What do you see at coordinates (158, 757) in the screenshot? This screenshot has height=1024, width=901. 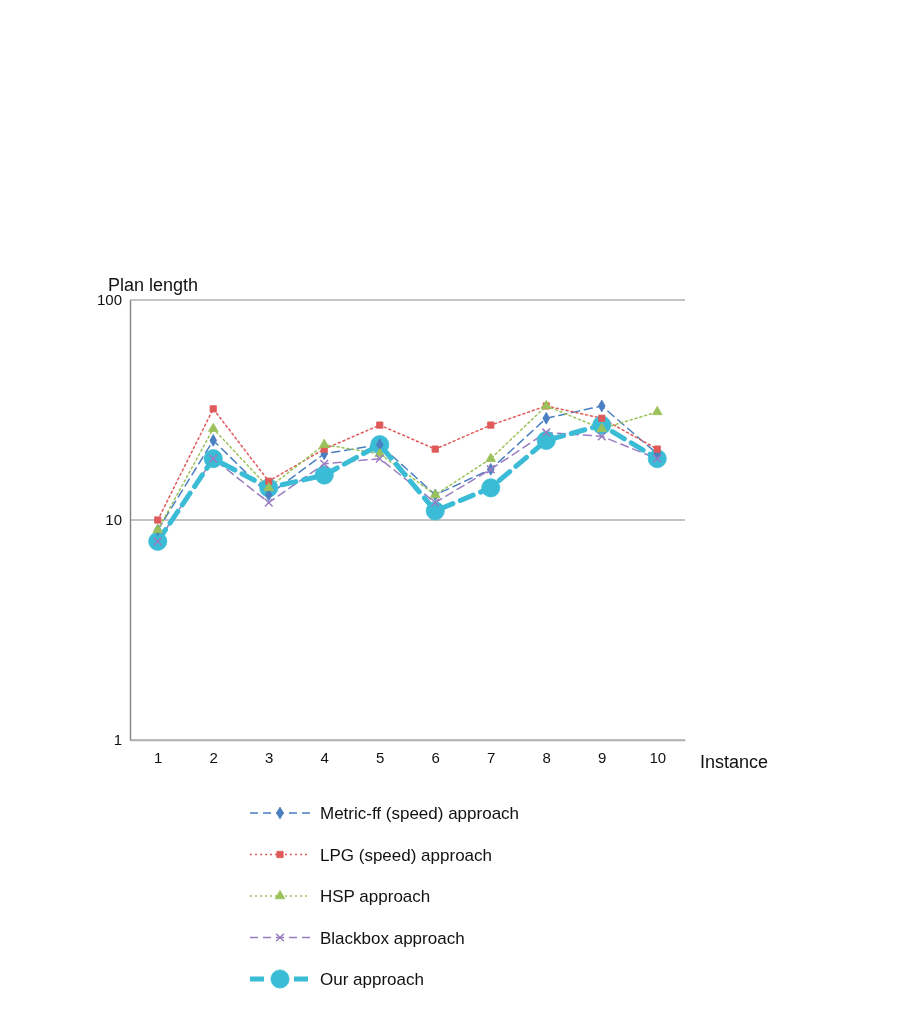 I see `x-tick-label: 1` at bounding box center [158, 757].